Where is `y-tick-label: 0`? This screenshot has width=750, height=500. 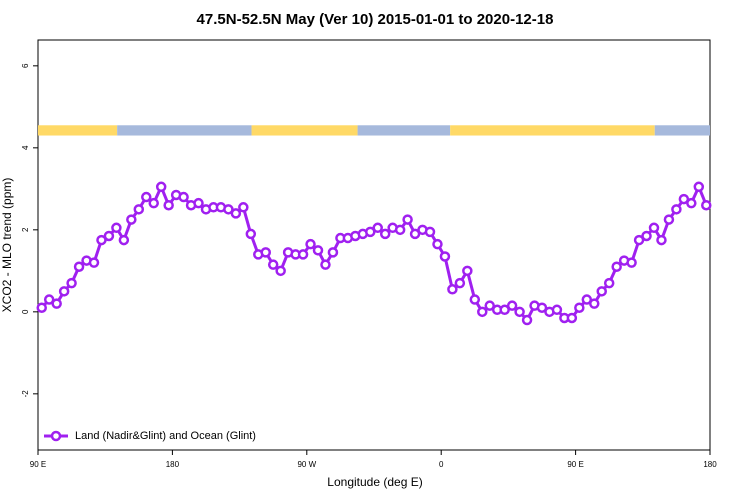
y-tick-label: 0 is located at coordinates (25, 311).